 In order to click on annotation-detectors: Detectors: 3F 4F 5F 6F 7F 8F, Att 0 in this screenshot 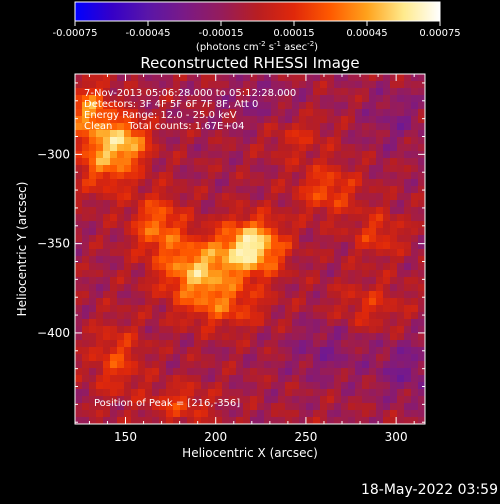, I will do `click(171, 104)`.